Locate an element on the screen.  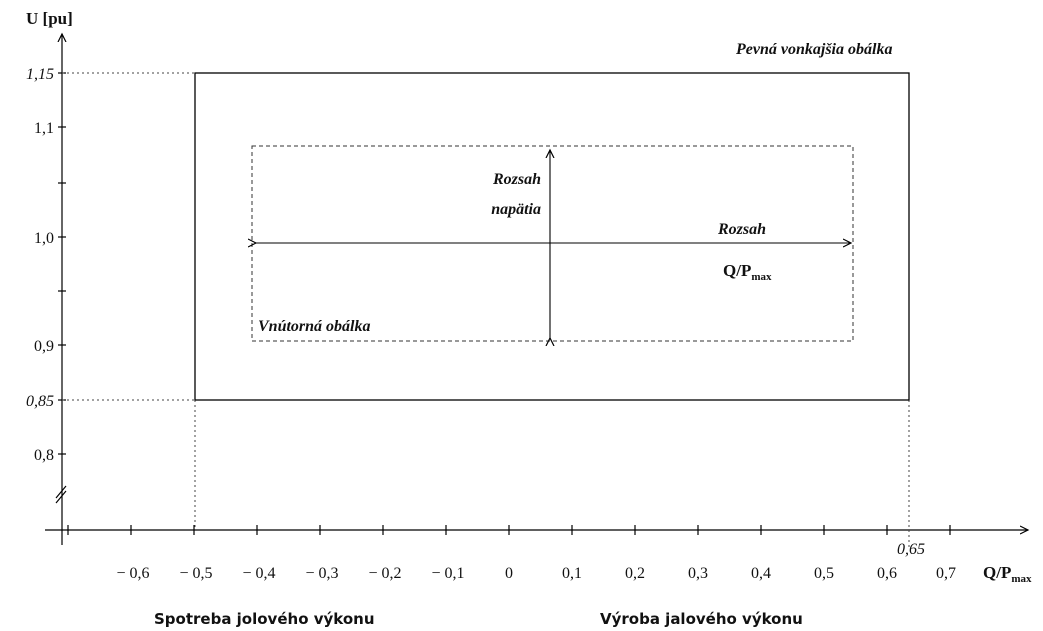
y-tick-label: 1,15 is located at coordinates (40, 74).